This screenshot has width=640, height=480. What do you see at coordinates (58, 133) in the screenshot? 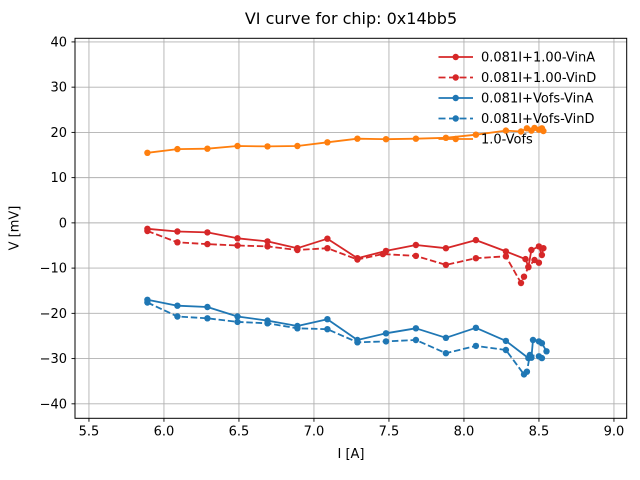
I see `y-tick-label: 20` at bounding box center [58, 133].